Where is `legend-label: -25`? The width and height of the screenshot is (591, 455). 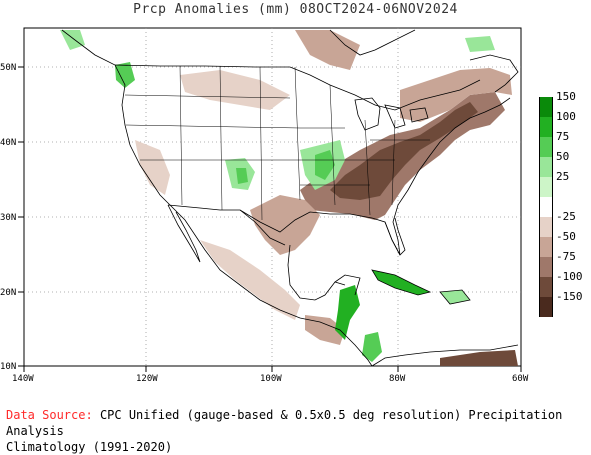
legend-label: -25 is located at coordinates (566, 216).